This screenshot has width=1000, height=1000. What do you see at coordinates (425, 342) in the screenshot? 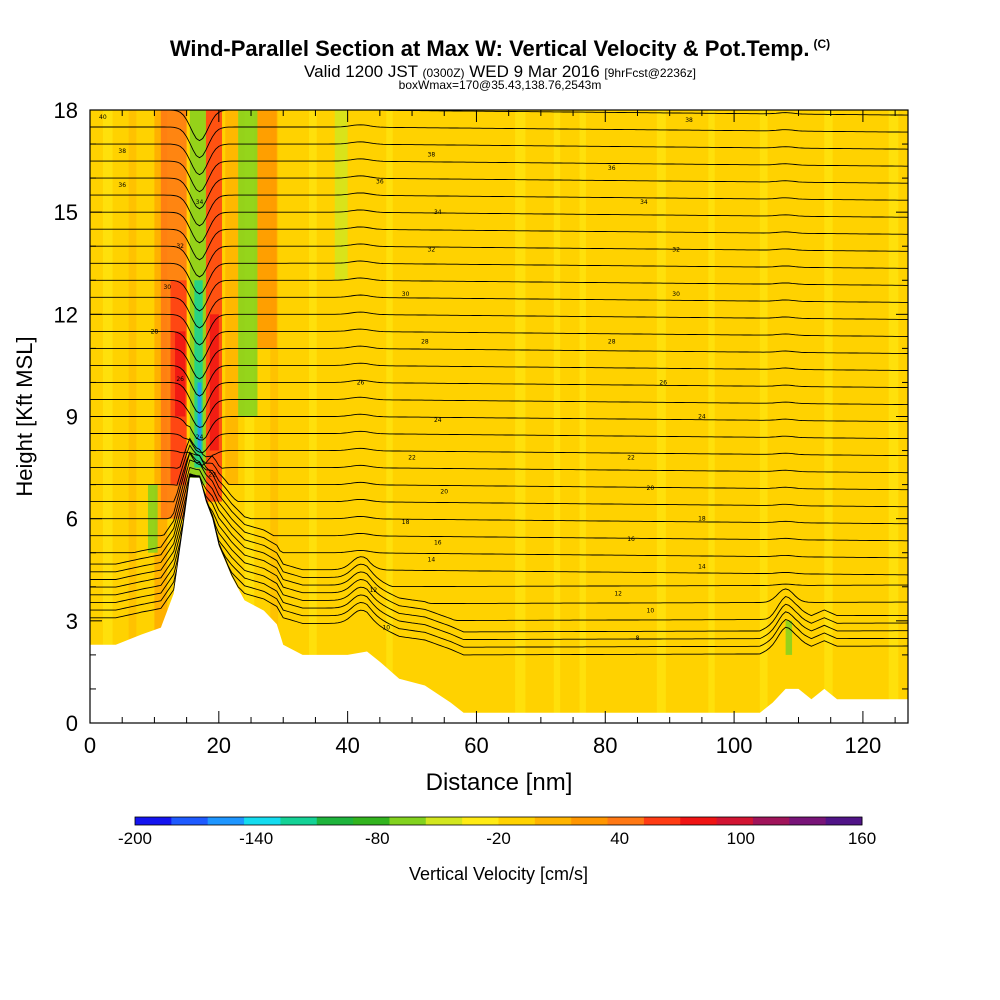
I see `isentrope-label: 28` at bounding box center [425, 342].